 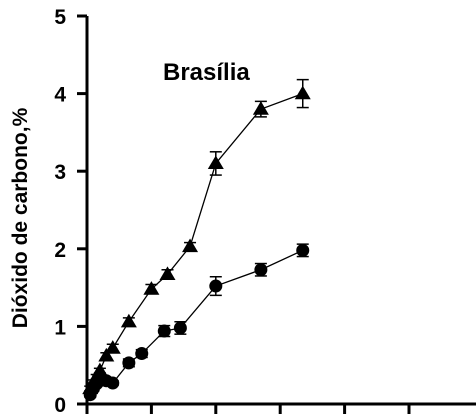 I want to click on y-tick-label-4: 4, so click(x=60, y=95).